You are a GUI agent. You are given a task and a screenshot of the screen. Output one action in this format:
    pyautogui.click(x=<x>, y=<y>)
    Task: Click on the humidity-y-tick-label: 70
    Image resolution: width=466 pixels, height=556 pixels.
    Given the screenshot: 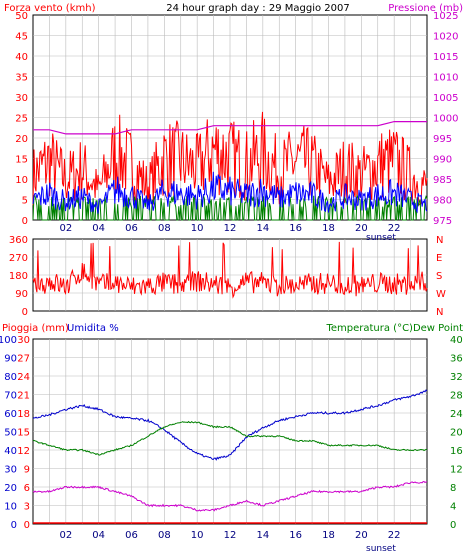 What is the action you would take?
    pyautogui.click(x=10, y=396)
    